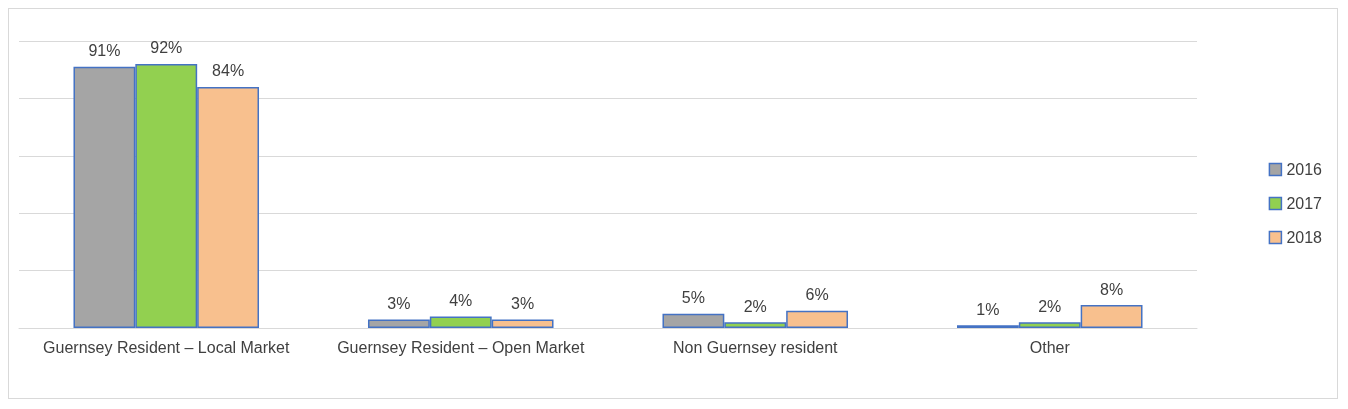  Describe the element at coordinates (1304, 237) in the screenshot. I see `legend-label: 2018` at that location.